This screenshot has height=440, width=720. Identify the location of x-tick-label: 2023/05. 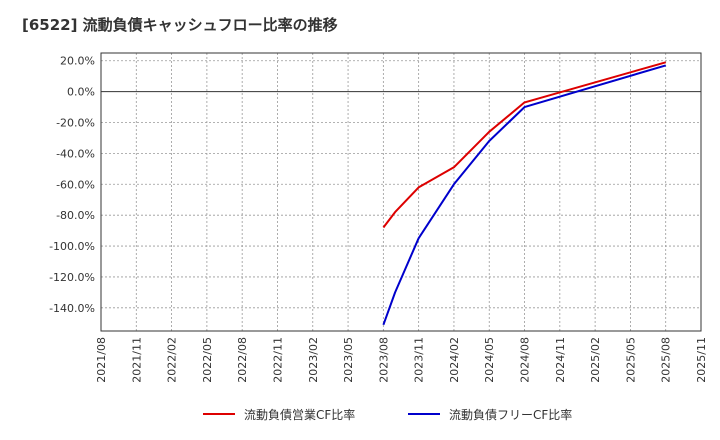
(348, 360).